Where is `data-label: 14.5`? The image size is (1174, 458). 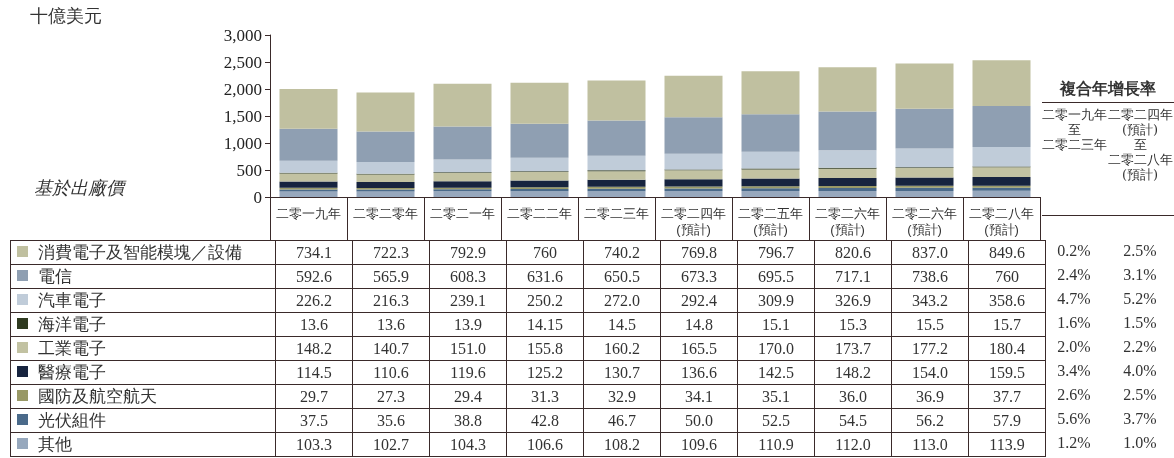
data-label: 14.5 is located at coordinates (622, 324).